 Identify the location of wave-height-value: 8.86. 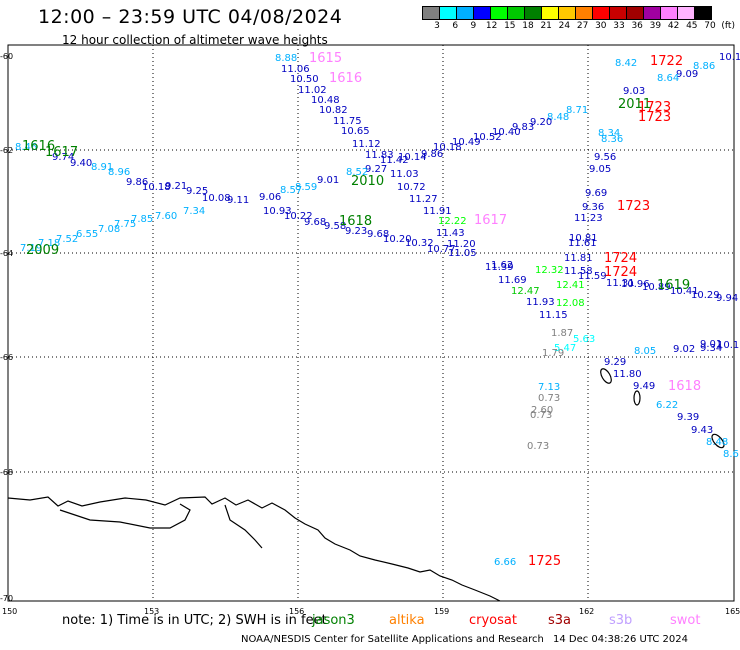
(704, 66).